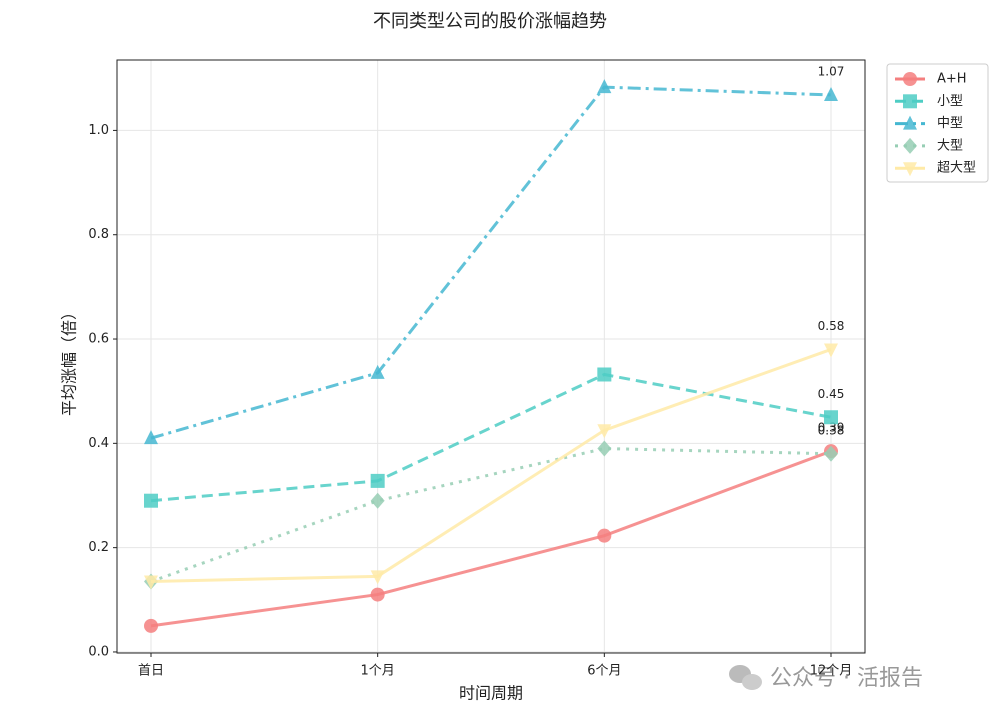 This screenshot has width=1000, height=718. What do you see at coordinates (956, 168) in the screenshot?
I see `legend-label: 超大型` at bounding box center [956, 168].